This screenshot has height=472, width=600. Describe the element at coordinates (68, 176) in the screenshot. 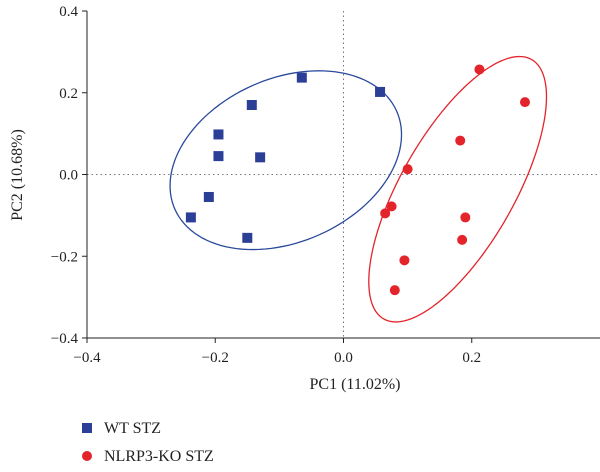

I see `y-tick-label-2: 0.0` at that location.